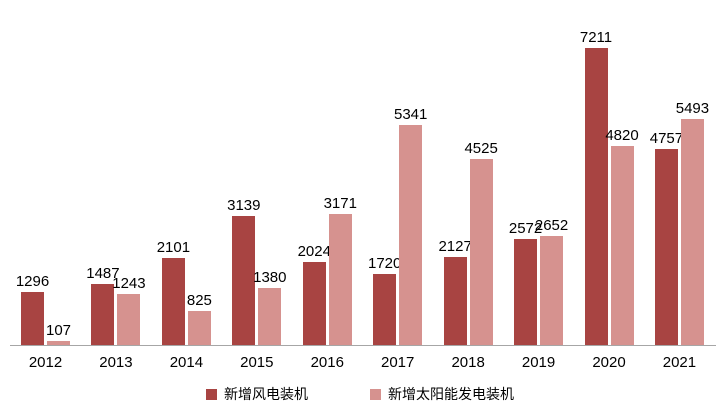 This screenshot has width=720, height=419. I want to click on wind-value-label-2014: 2101, so click(173, 247).